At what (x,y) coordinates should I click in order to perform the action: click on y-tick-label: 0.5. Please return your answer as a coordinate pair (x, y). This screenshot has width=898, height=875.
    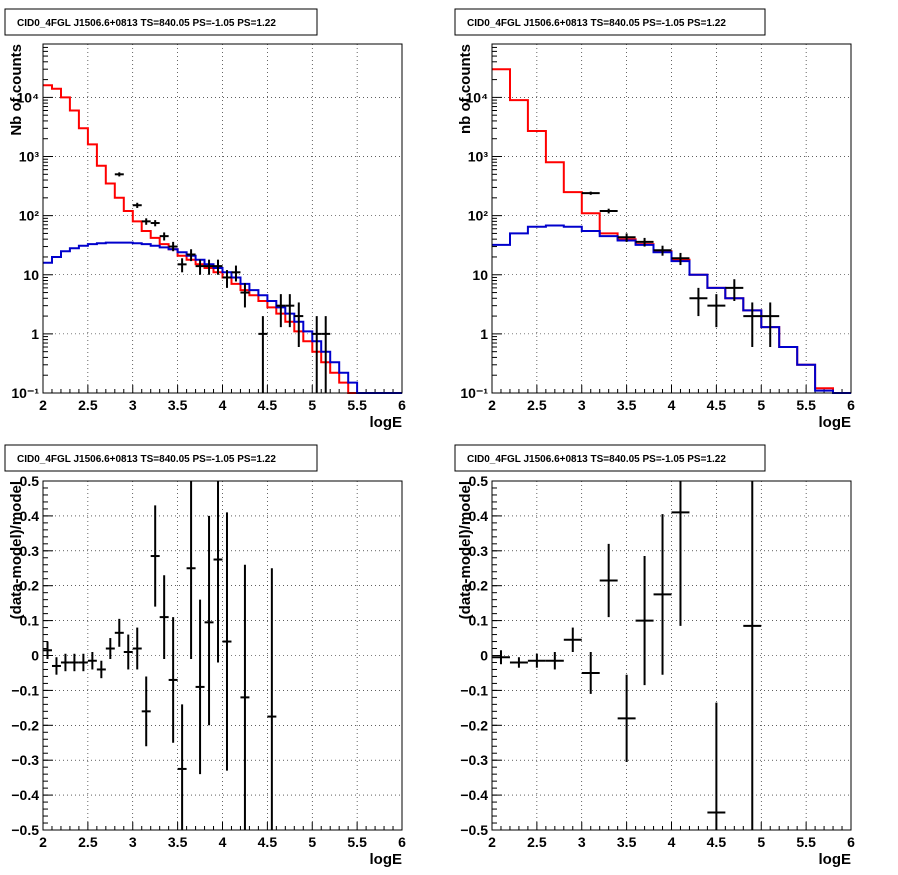
    Looking at the image, I should click on (479, 481).